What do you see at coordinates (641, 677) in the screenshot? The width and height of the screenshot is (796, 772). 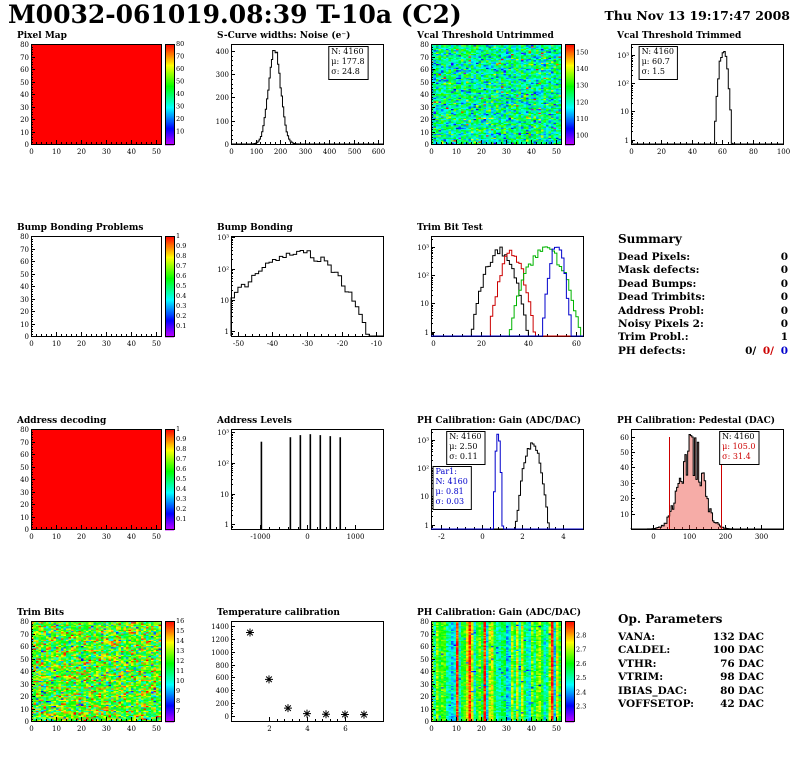 I see `op-label: VTRIM:` at bounding box center [641, 677].